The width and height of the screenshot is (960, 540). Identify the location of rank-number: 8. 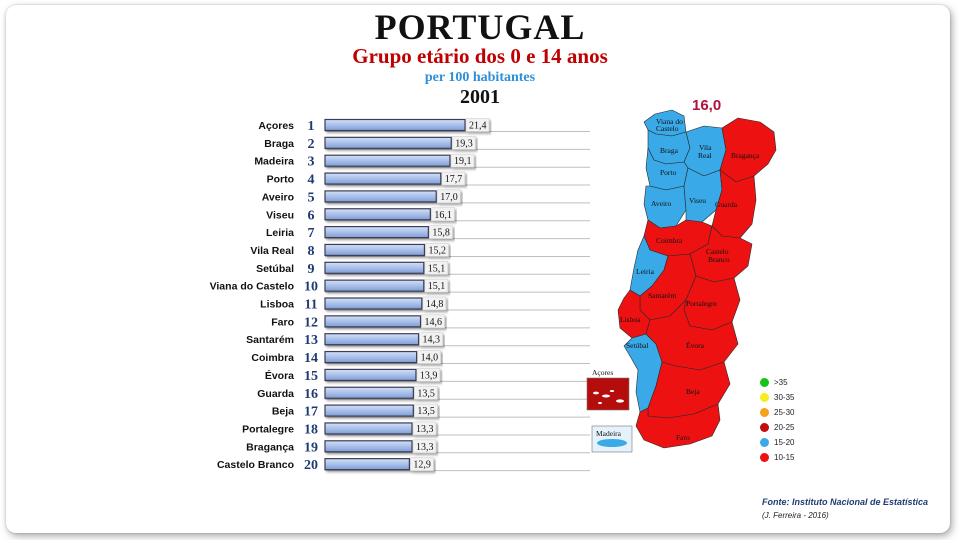
(311, 251).